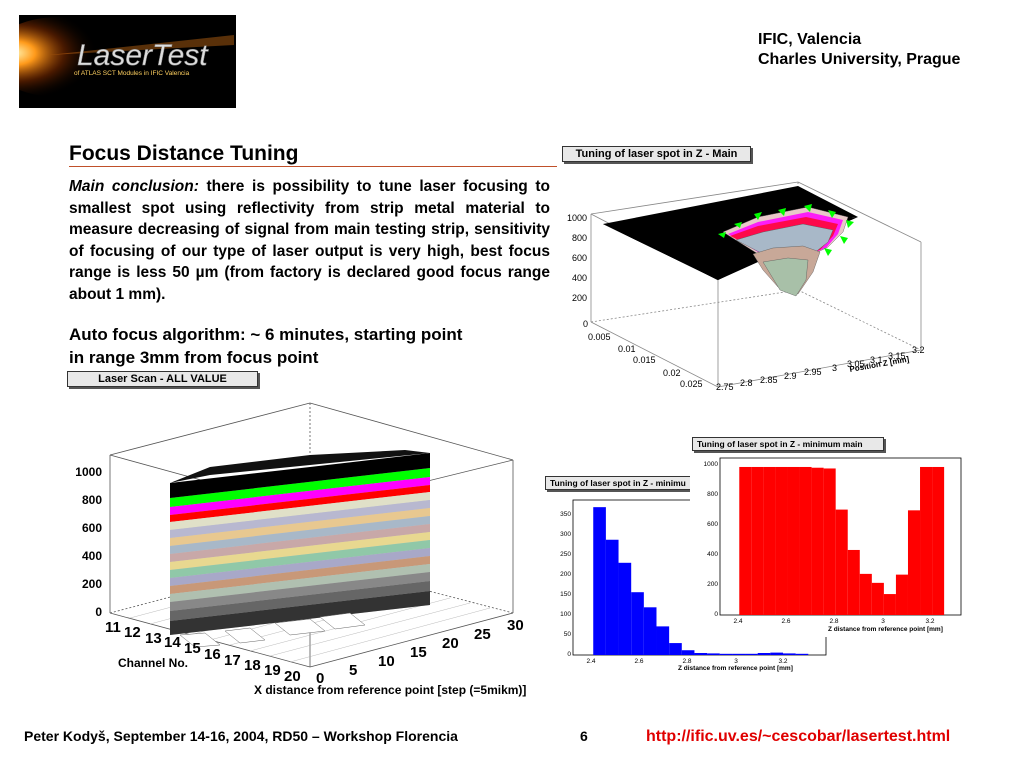 The height and width of the screenshot is (767, 1023). I want to click on hist-red-x-tick: 3, so click(883, 621).